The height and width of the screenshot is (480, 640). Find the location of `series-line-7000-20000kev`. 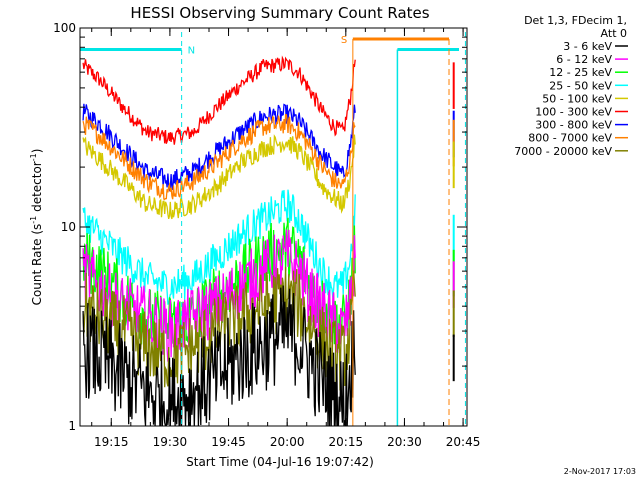

series-line-7000-20000kev is located at coordinates (219, 328).